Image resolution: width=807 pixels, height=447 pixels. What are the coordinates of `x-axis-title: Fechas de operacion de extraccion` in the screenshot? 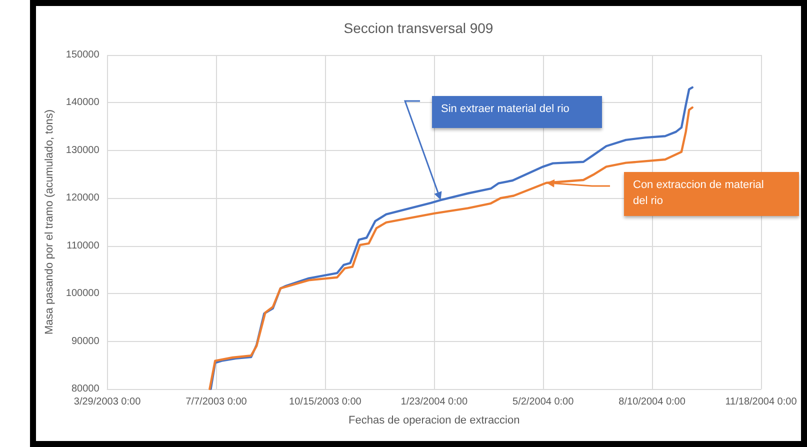 It's located at (434, 420).